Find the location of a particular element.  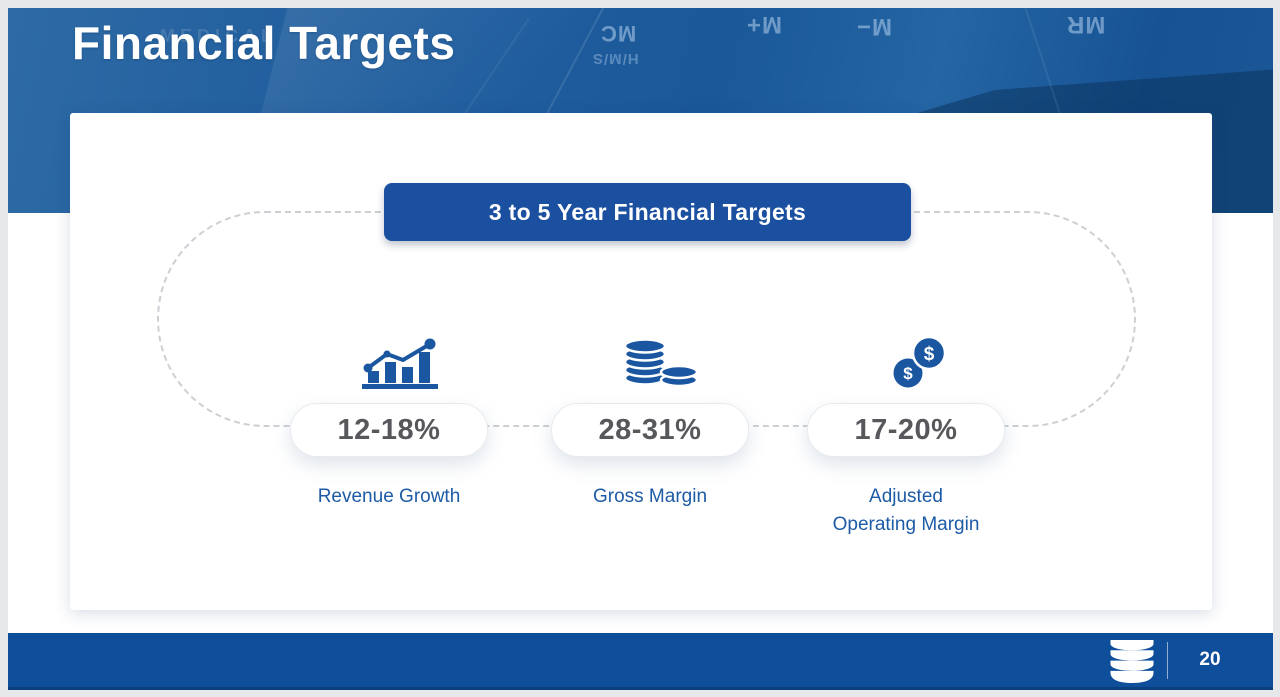

target-column-adjusted-operating-margin: $ $ 17-20% Adjusted Operating Margin is located at coordinates (906, 433).